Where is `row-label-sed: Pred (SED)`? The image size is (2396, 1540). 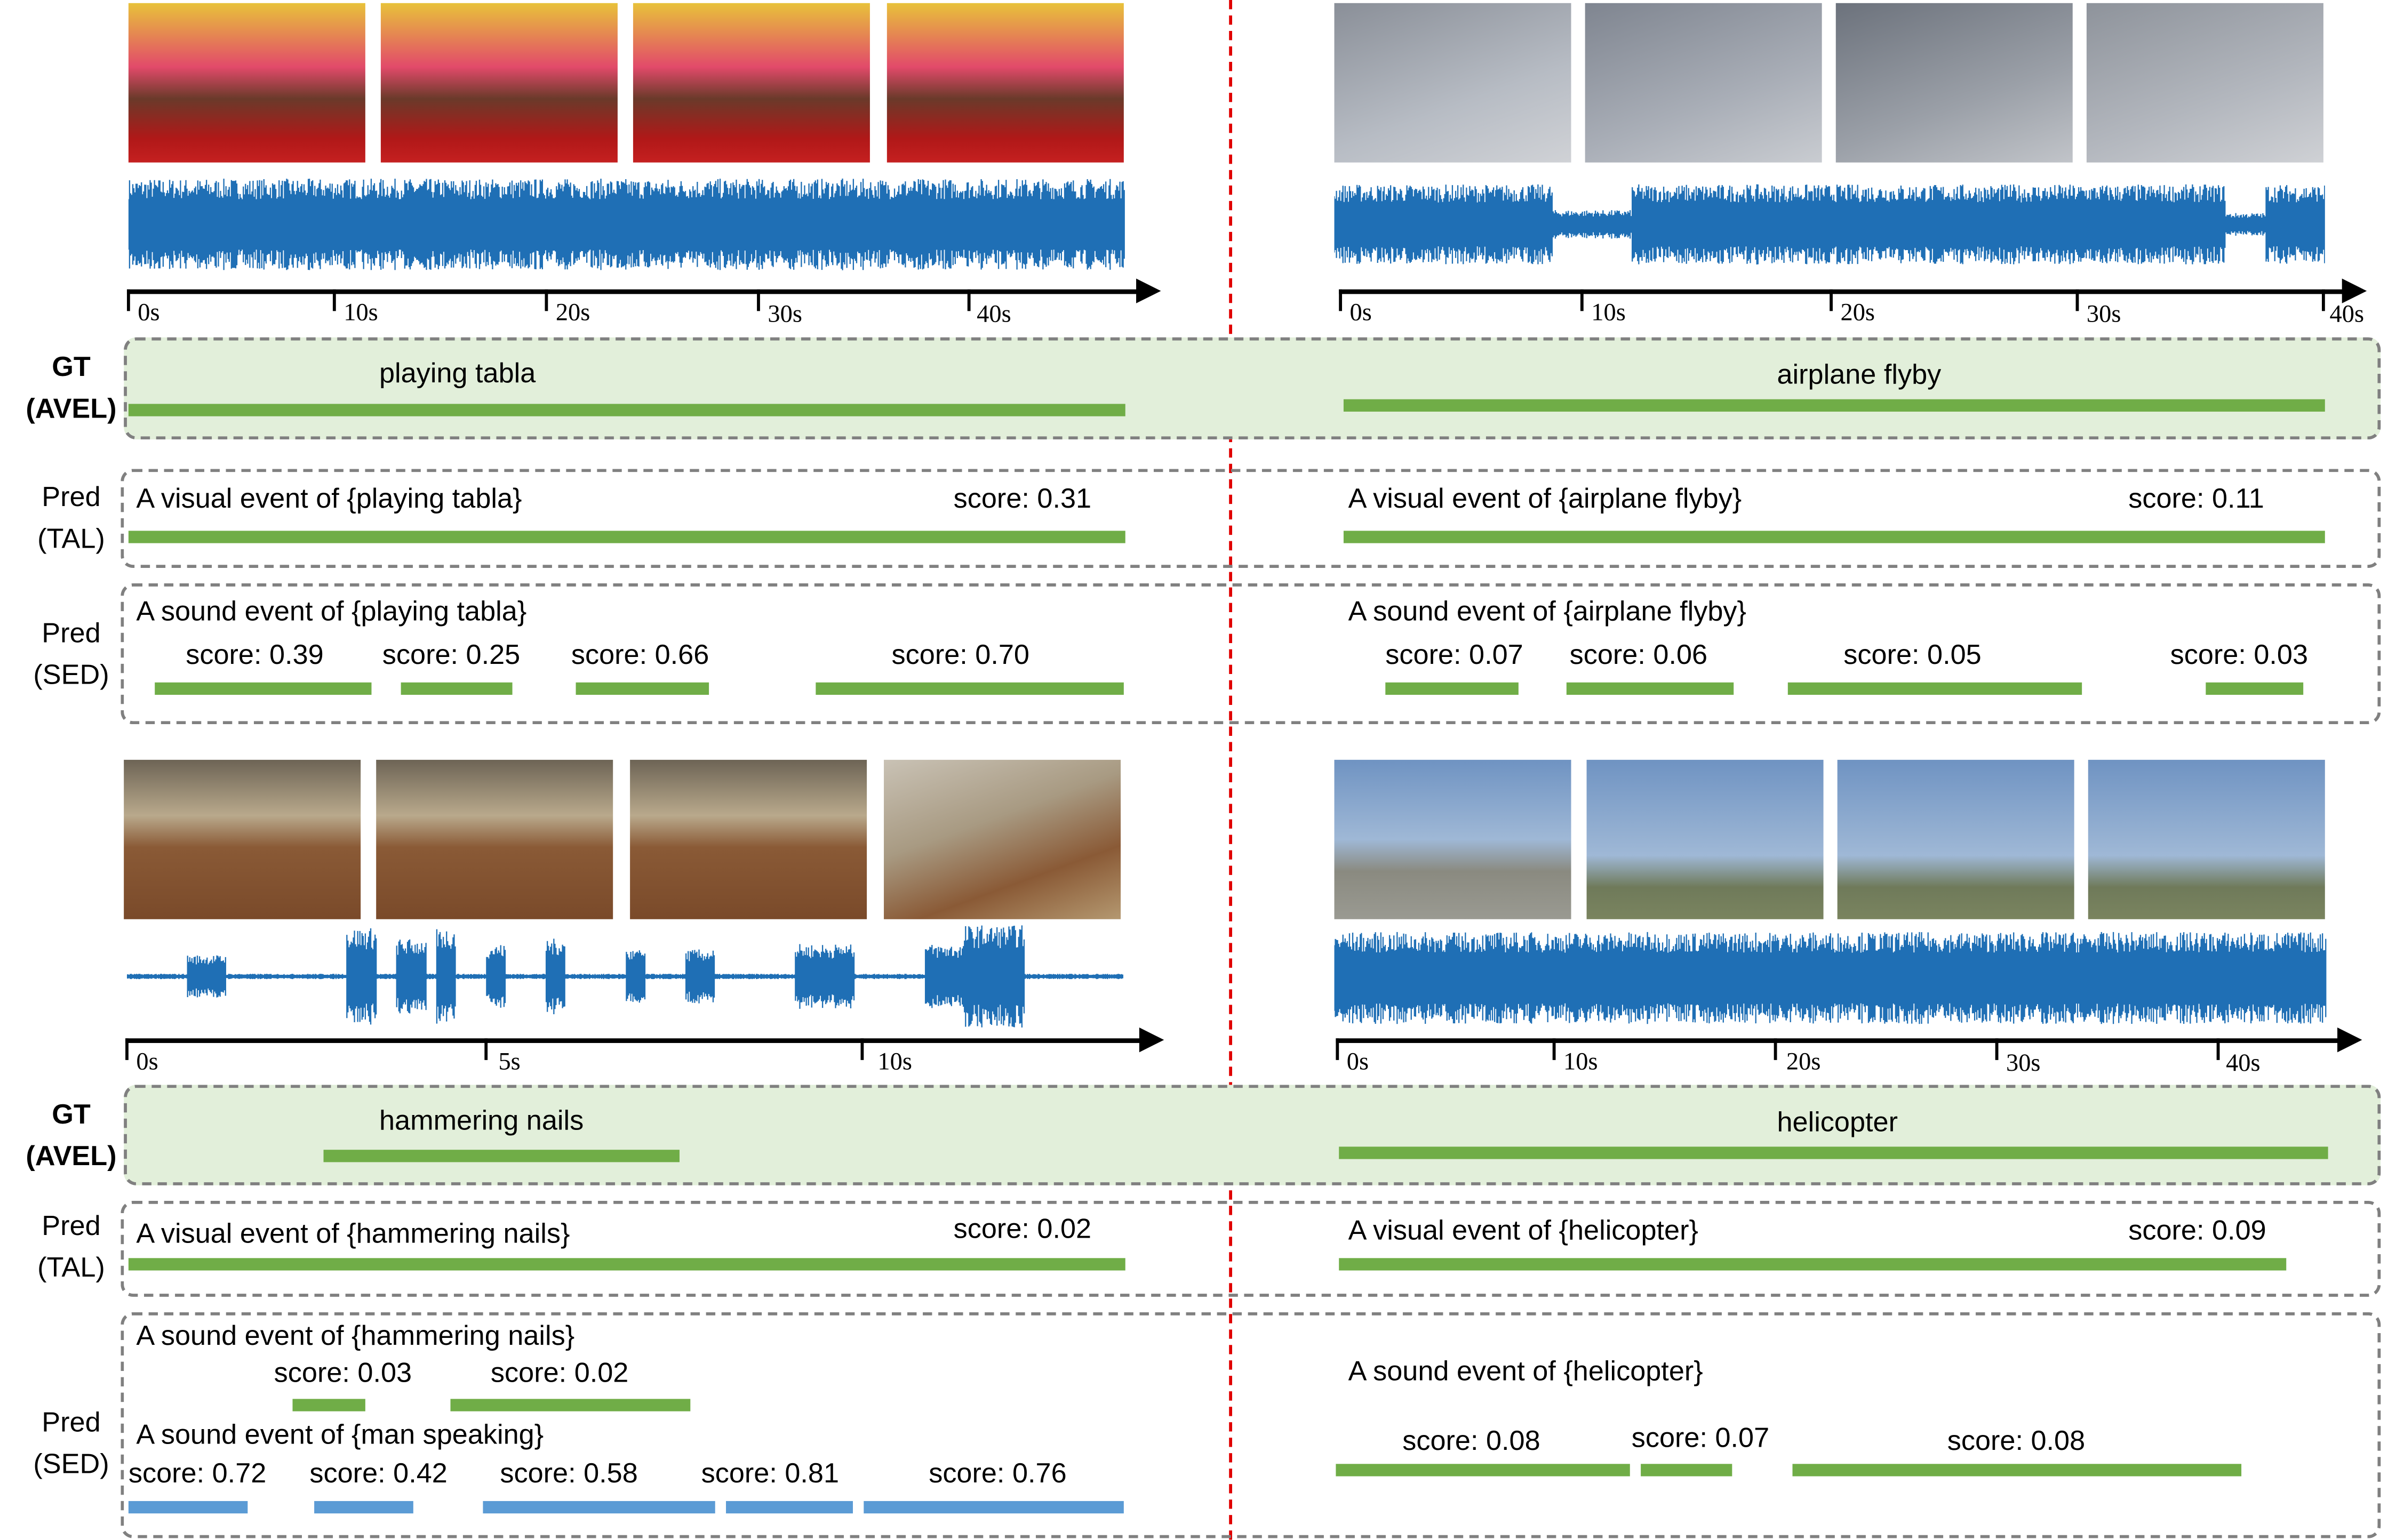
row-label-sed: Pred (SED) is located at coordinates (71, 654).